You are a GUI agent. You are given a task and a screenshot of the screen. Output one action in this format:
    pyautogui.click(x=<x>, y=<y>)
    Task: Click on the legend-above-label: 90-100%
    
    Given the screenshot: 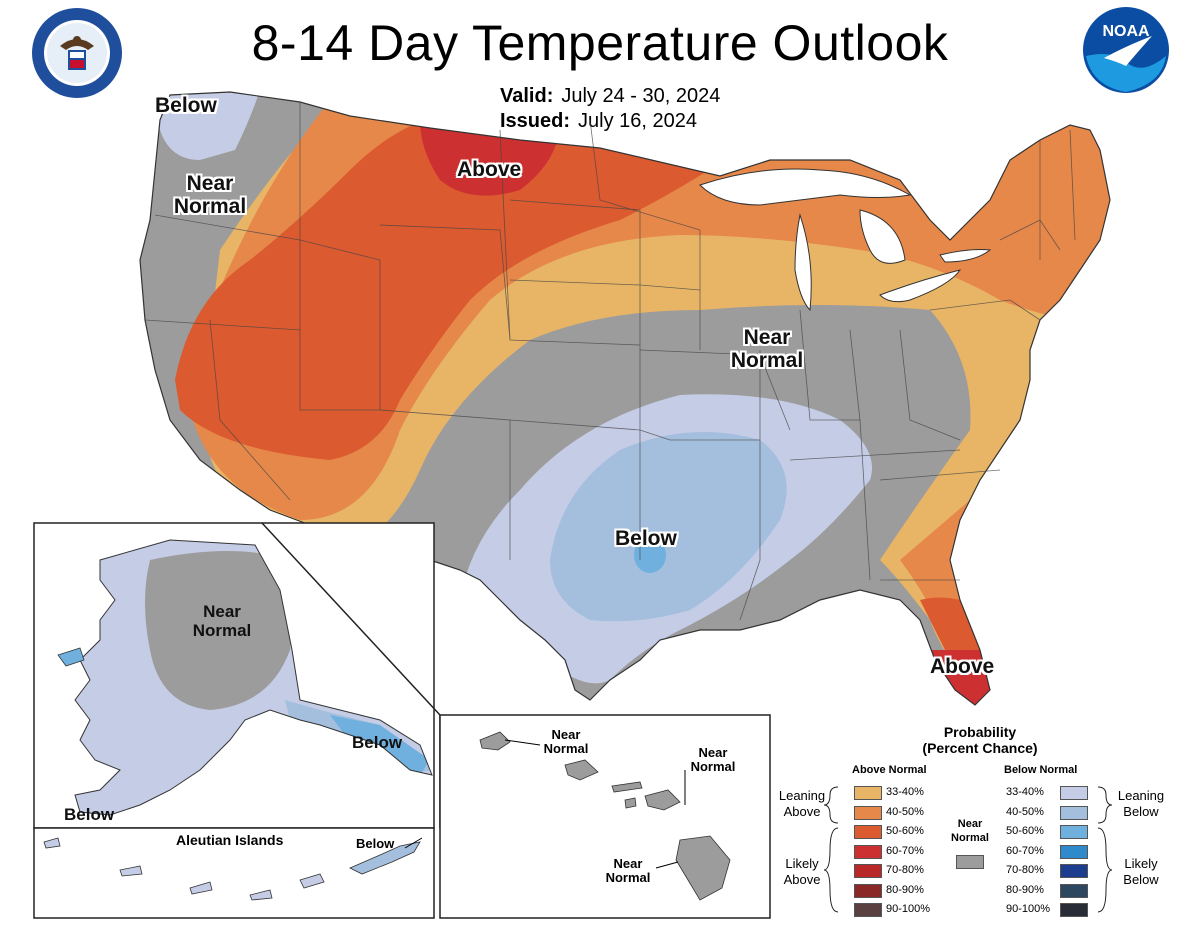 What is the action you would take?
    pyautogui.click(x=908, y=909)
    